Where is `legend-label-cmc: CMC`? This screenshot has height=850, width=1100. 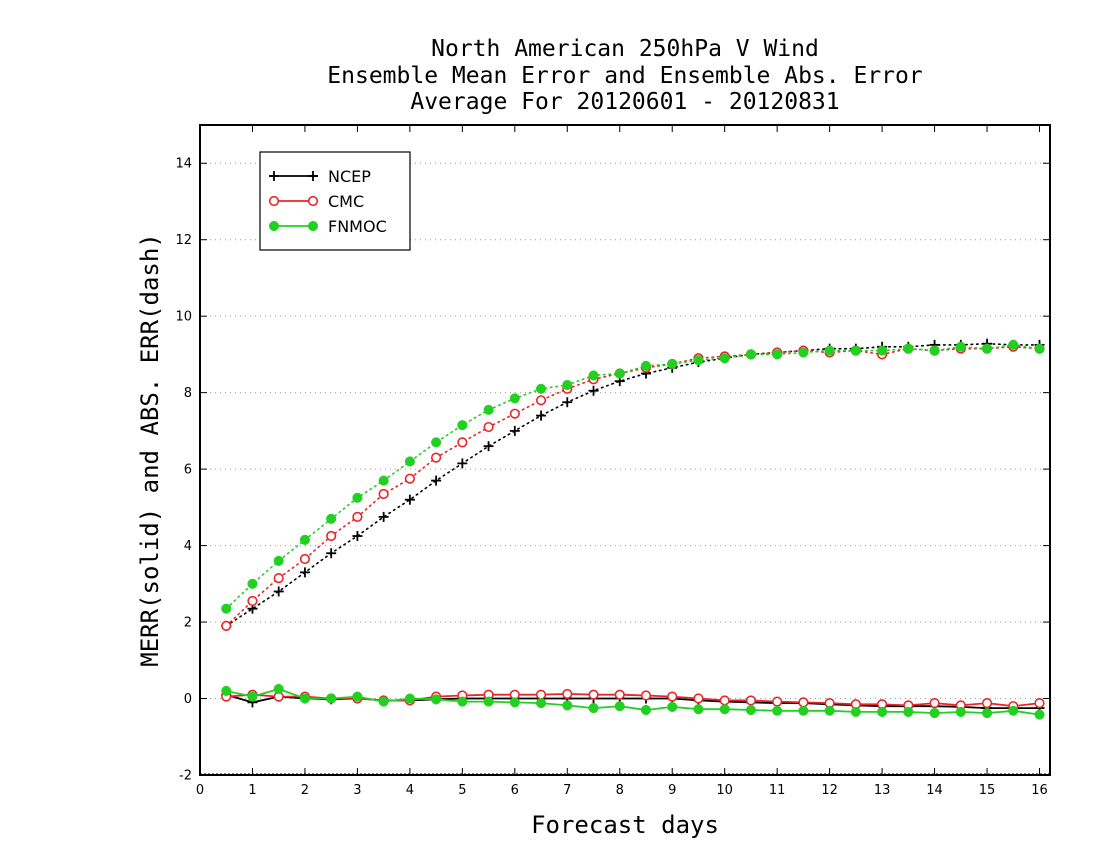
legend-label-cmc: CMC is located at coordinates (346, 201).